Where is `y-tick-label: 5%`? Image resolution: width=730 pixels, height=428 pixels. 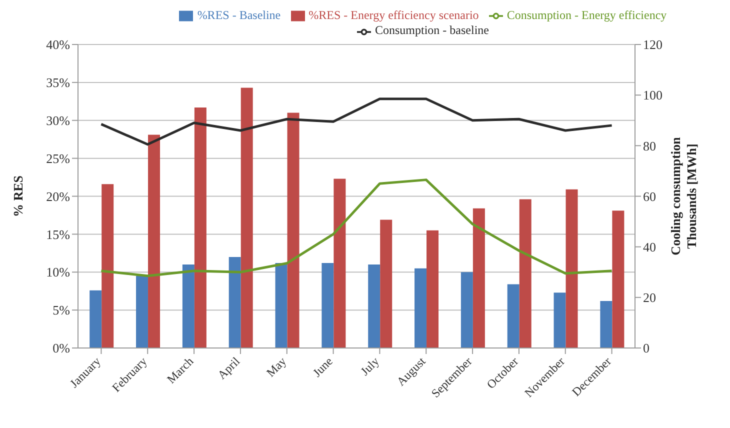 y-tick-label: 5% is located at coordinates (61, 310).